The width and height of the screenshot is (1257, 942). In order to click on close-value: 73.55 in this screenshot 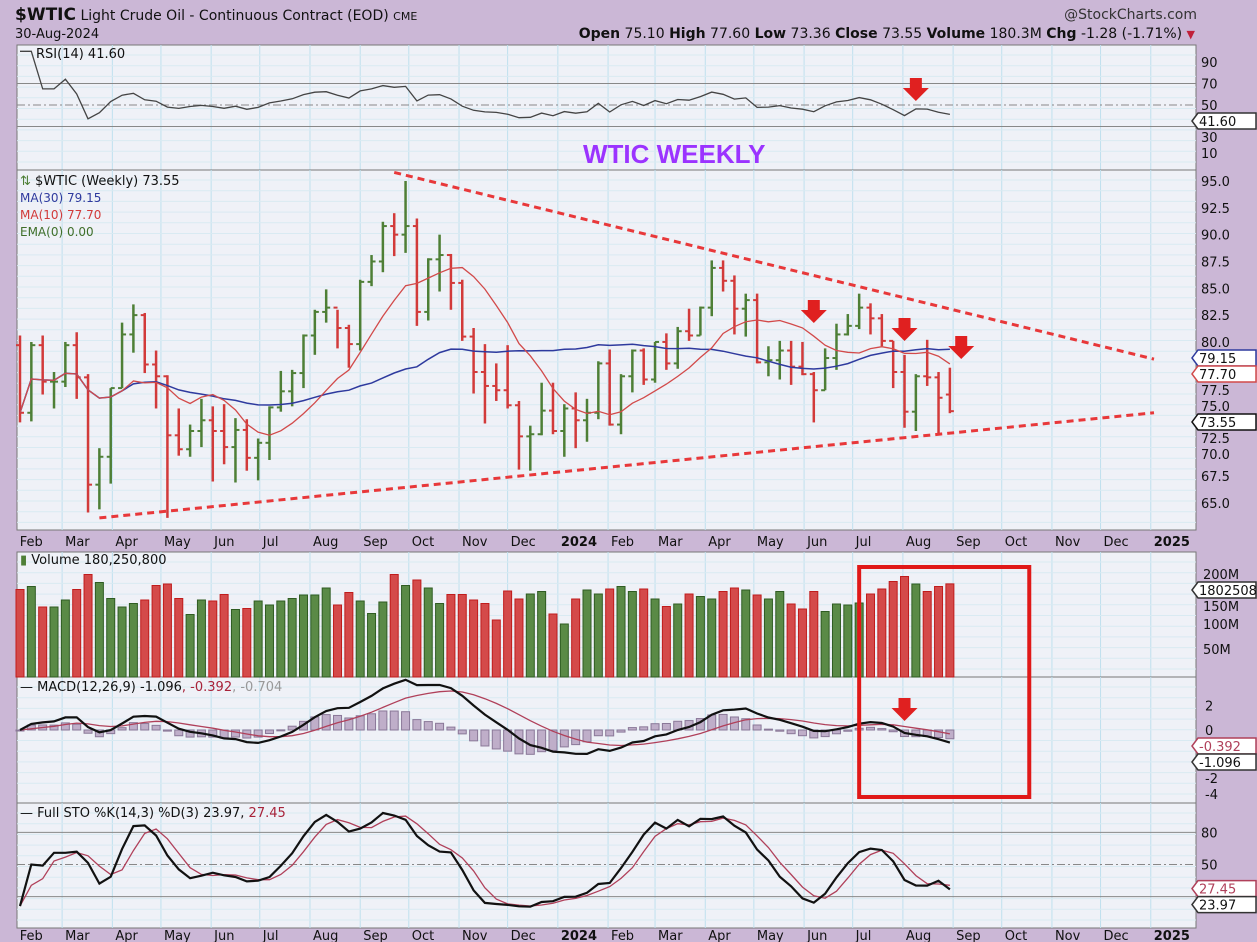, I will do `click(902, 34)`.